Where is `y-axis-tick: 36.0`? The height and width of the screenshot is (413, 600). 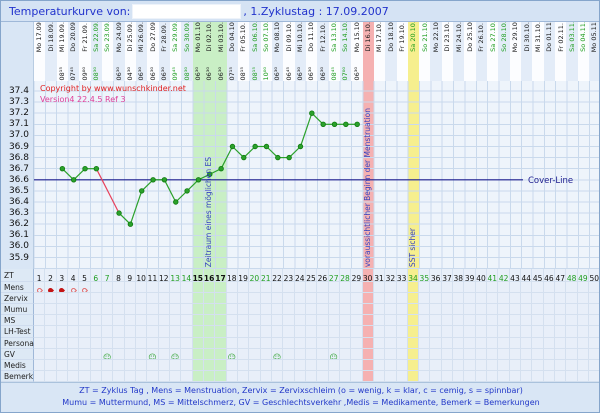
y-axis-tick: 36.0 is located at coordinates (18, 246).